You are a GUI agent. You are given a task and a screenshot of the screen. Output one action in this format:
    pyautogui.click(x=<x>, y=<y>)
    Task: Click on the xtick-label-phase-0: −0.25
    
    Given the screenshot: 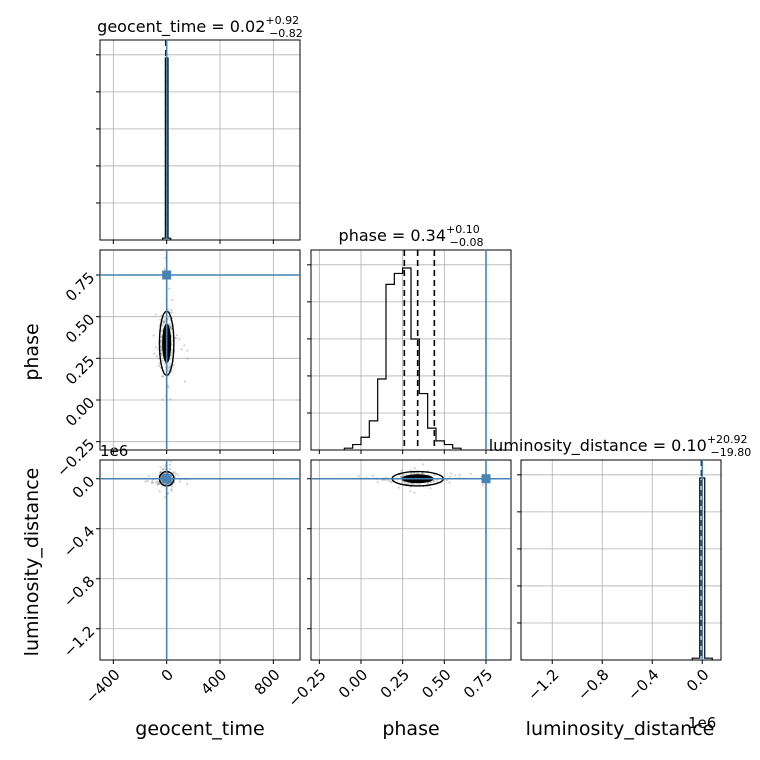 What is the action you would take?
    pyautogui.click(x=306, y=688)
    